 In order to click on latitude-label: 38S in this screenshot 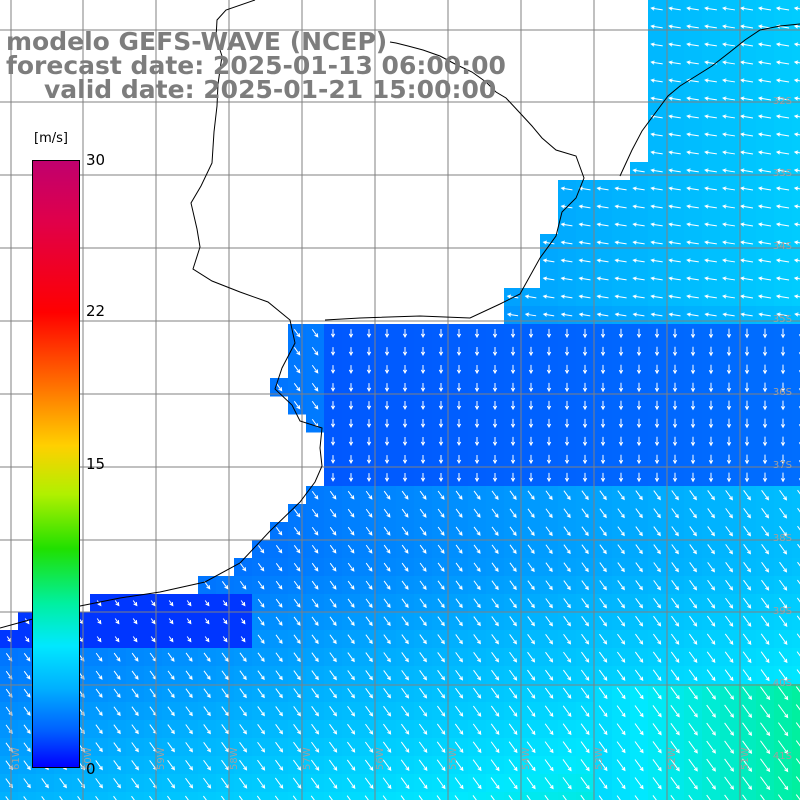, I will do `click(782, 538)`.